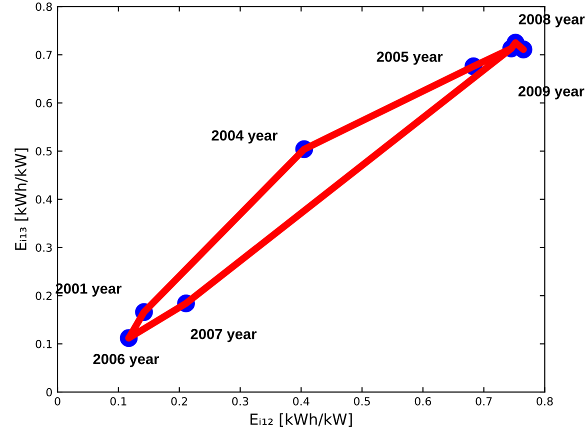  I want to click on y-tick-label: 0.5, so click(44, 151).